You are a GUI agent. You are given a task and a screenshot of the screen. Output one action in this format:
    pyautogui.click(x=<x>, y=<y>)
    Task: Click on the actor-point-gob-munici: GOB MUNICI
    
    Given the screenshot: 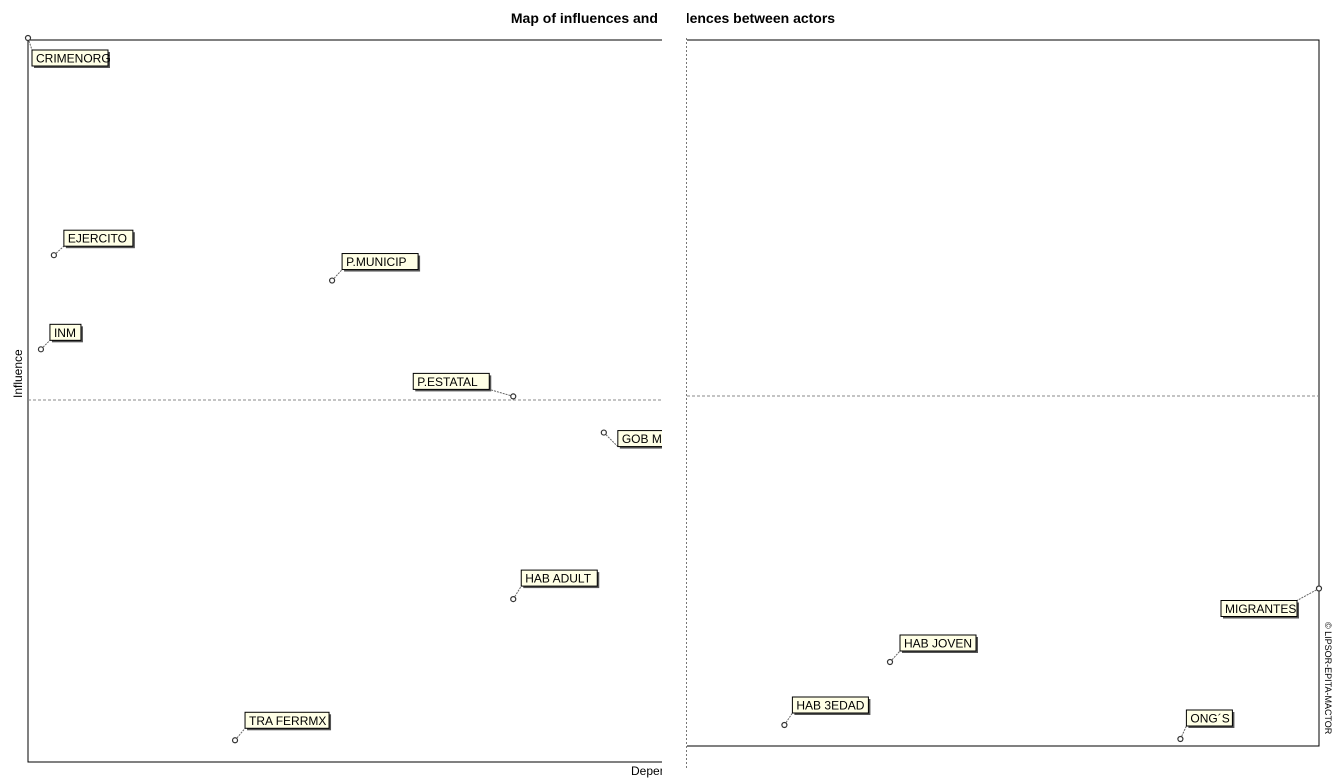 What is the action you would take?
    pyautogui.click(x=647, y=439)
    